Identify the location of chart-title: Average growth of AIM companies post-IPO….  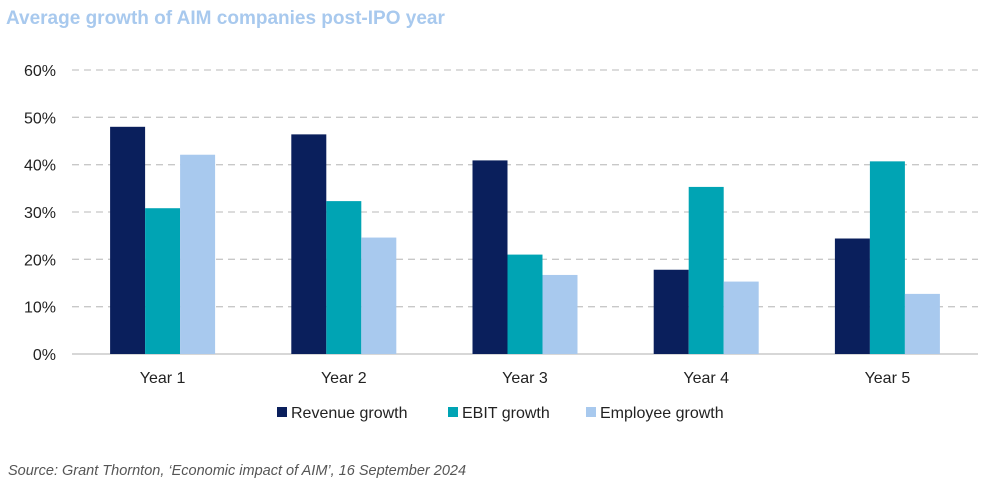
(225, 18).